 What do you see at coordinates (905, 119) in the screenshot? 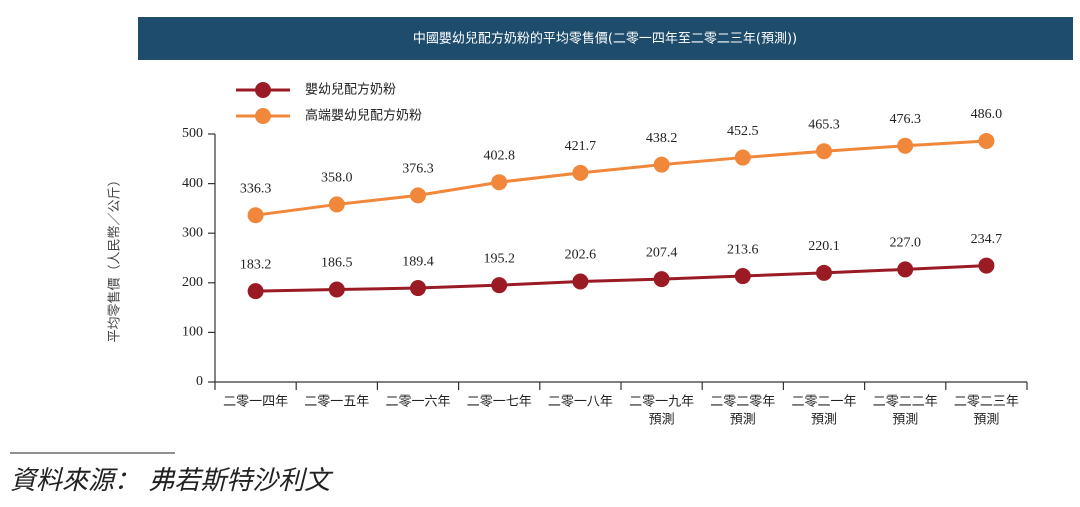
I see `value-label: 476.3` at bounding box center [905, 119].